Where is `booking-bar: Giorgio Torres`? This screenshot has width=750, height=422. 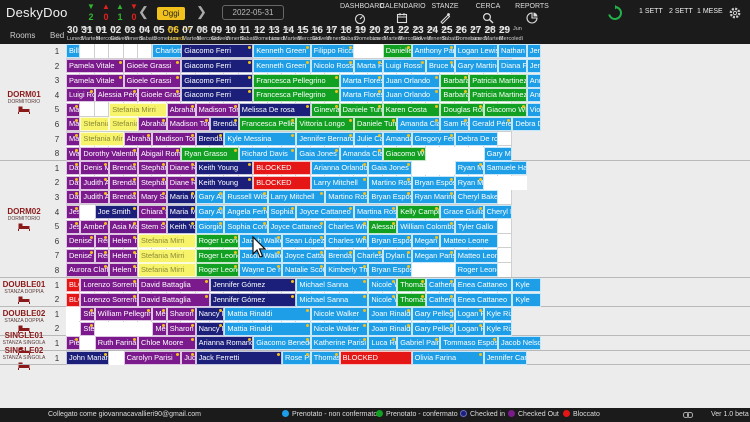 booking-bar: Giorgio Torres is located at coordinates (210, 226).